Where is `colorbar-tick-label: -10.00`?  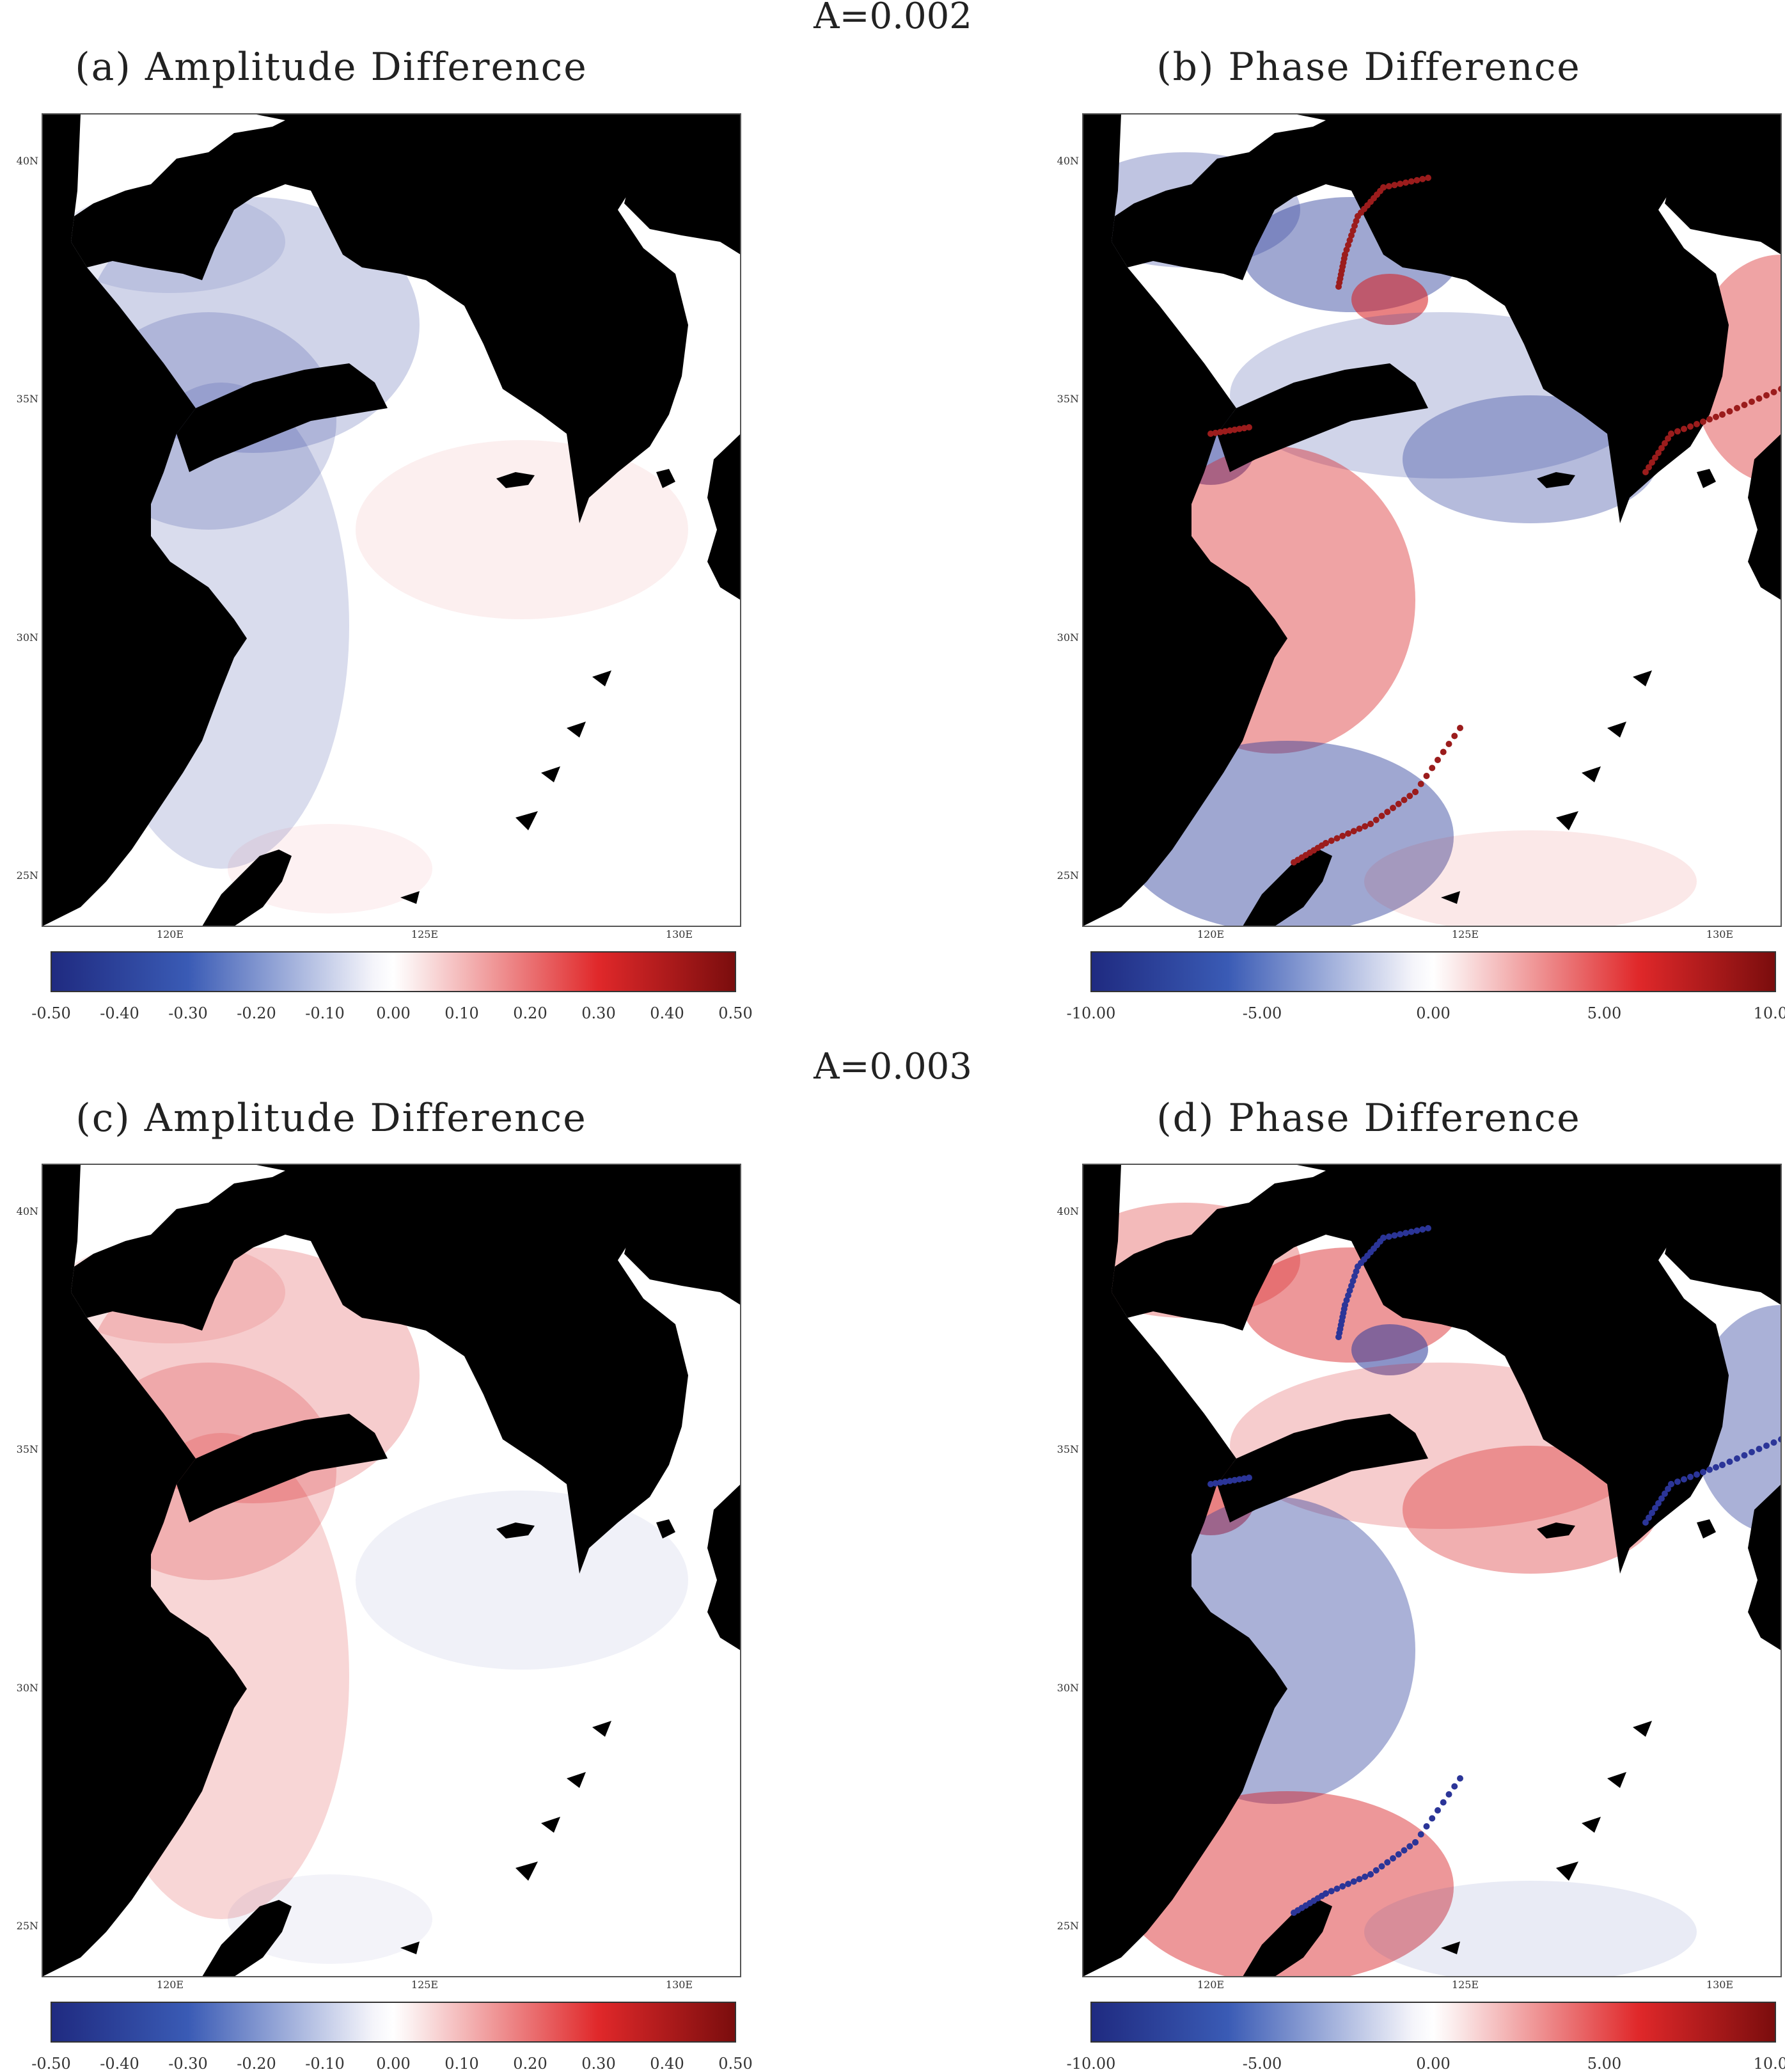
colorbar-tick-label: -10.00 is located at coordinates (1091, 2063).